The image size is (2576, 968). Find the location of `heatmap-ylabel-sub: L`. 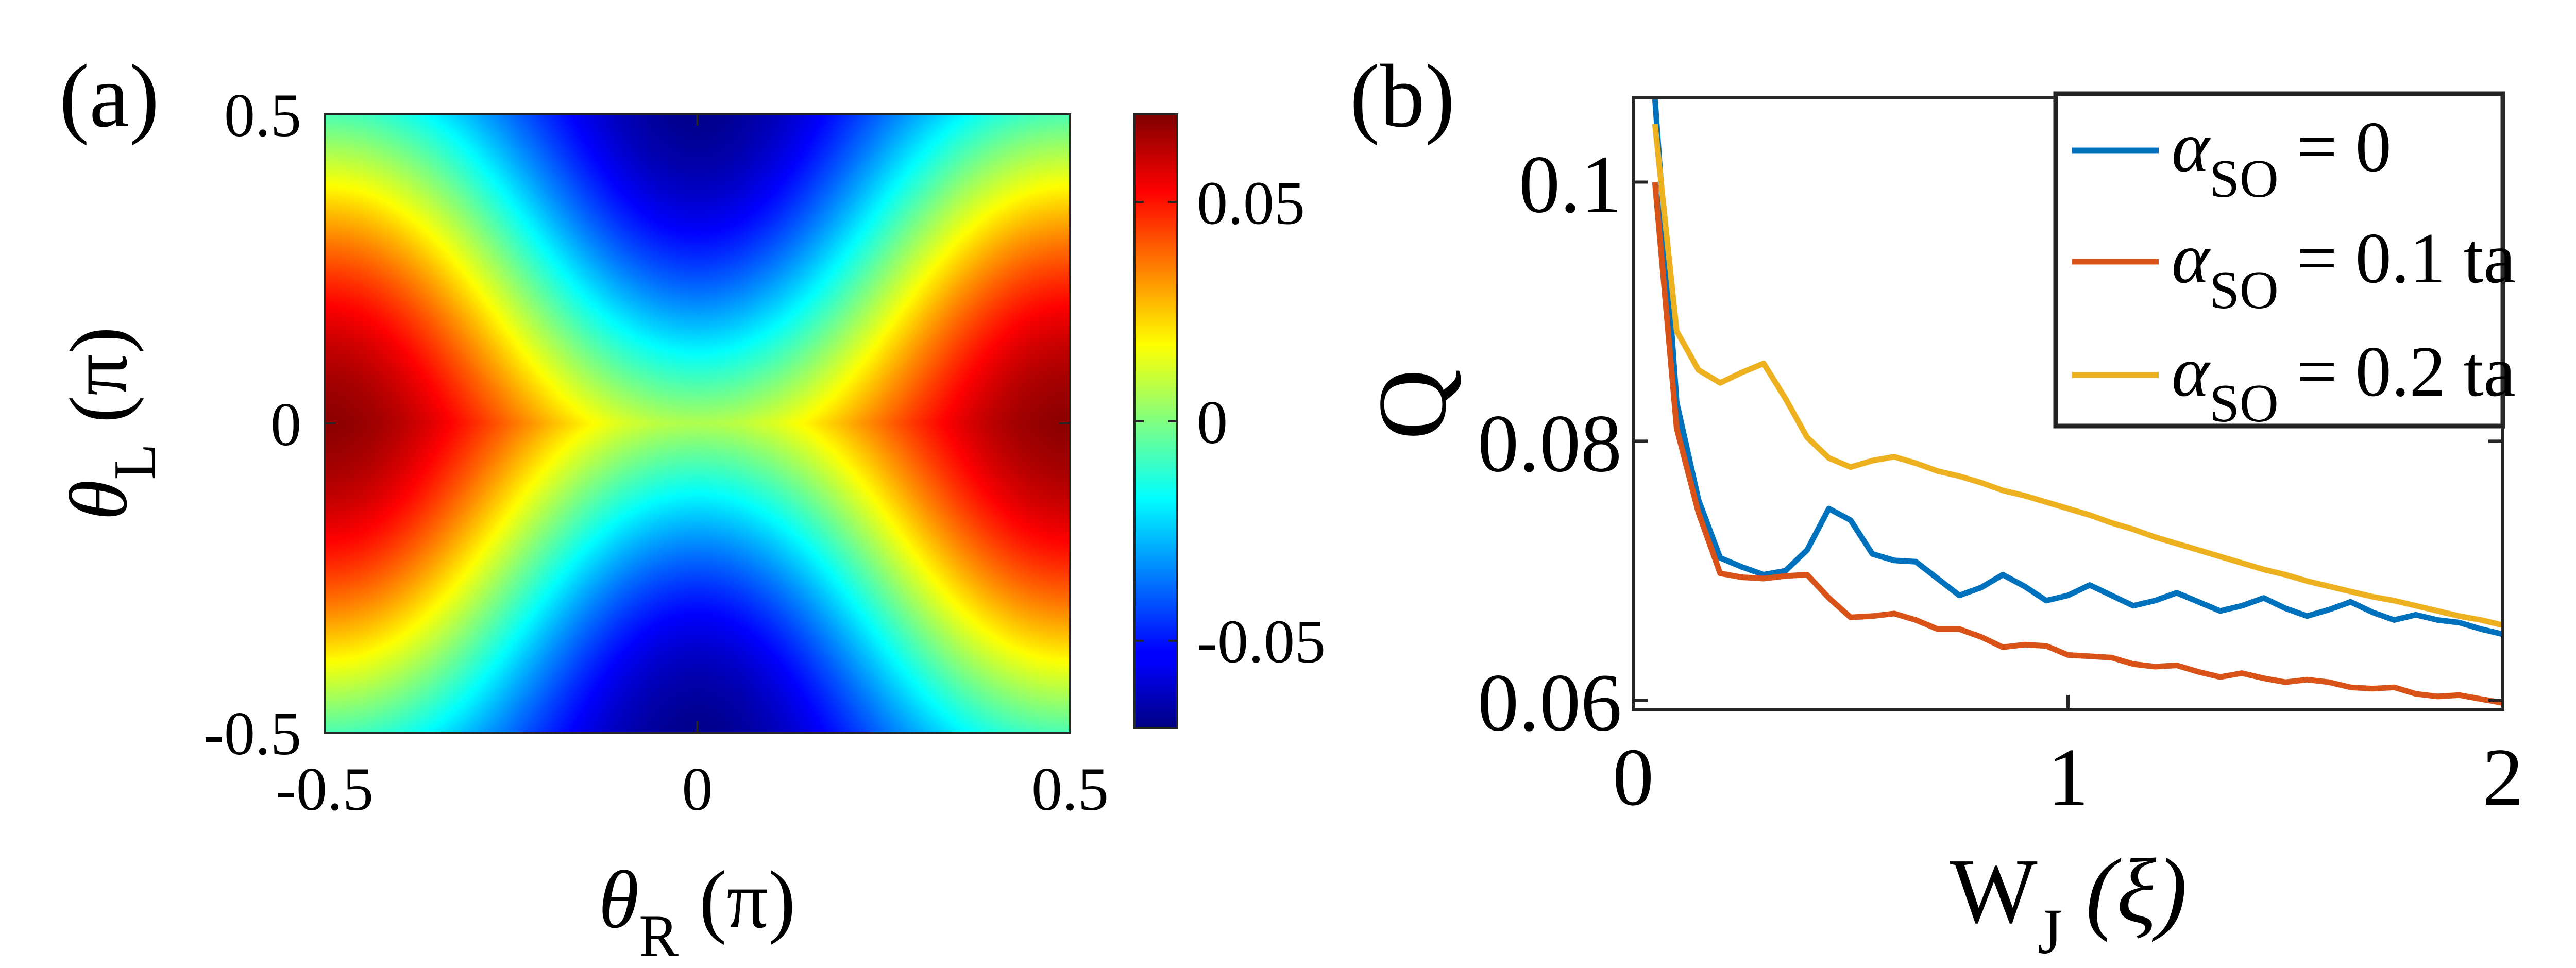

heatmap-ylabel-sub: L is located at coordinates (135, 462).